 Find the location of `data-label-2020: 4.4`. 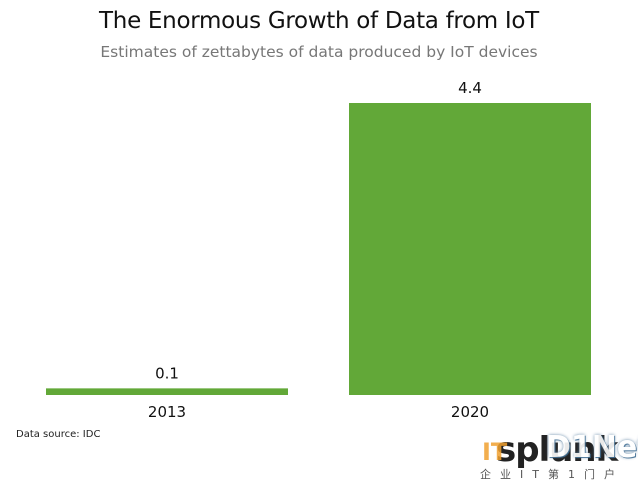

data-label-2020: 4.4 is located at coordinates (470, 88).